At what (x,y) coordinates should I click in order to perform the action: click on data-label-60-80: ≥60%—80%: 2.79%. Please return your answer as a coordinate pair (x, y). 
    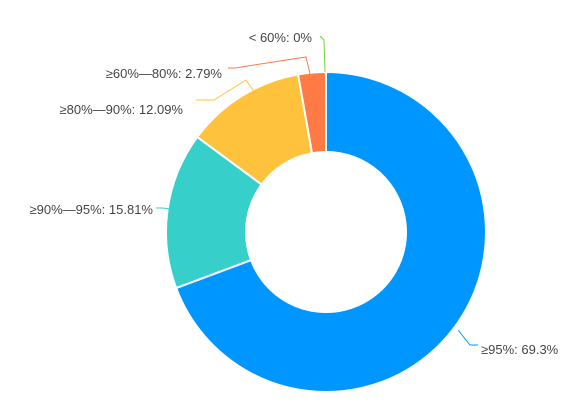
    Looking at the image, I should click on (164, 73).